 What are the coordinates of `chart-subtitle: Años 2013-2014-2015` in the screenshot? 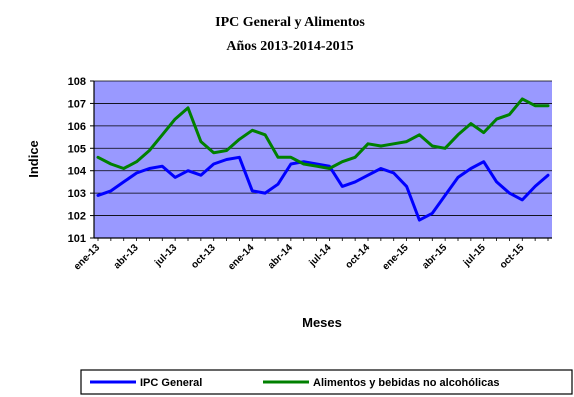 It's located at (289, 46).